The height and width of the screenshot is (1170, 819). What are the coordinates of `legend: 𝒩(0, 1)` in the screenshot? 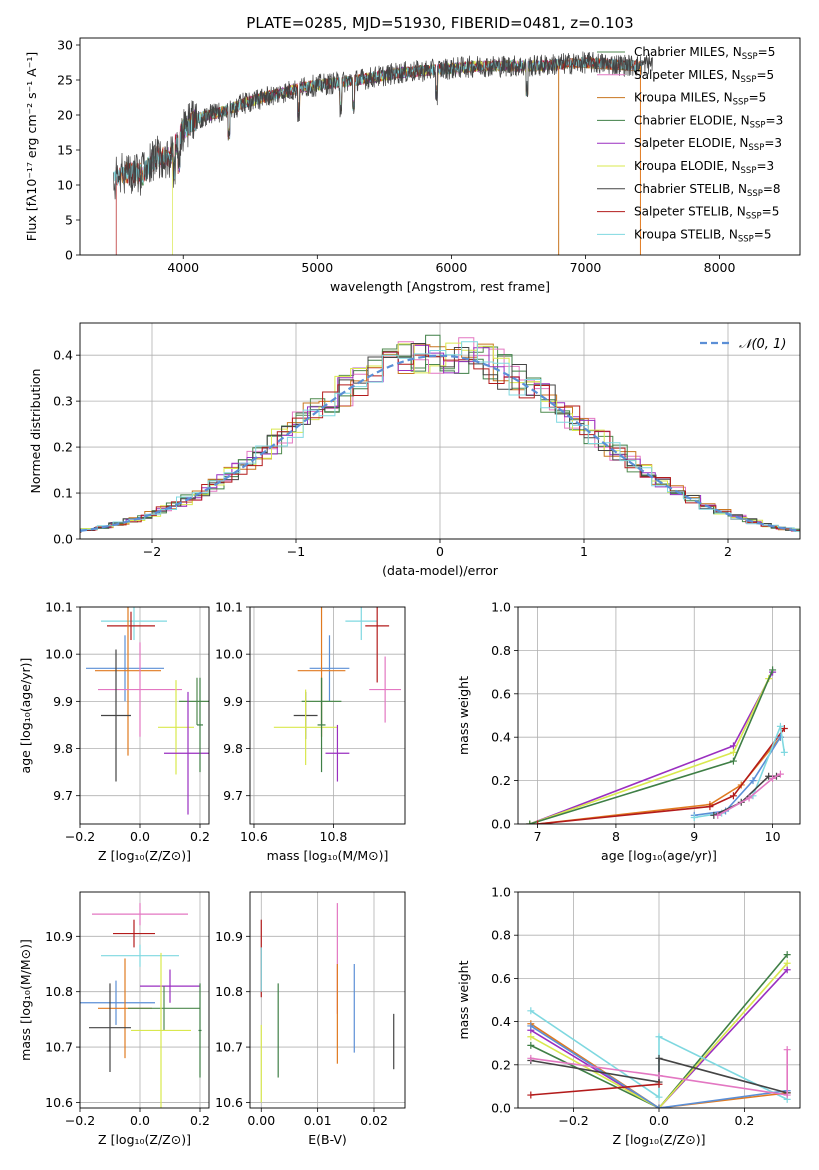 It's located at (743, 344).